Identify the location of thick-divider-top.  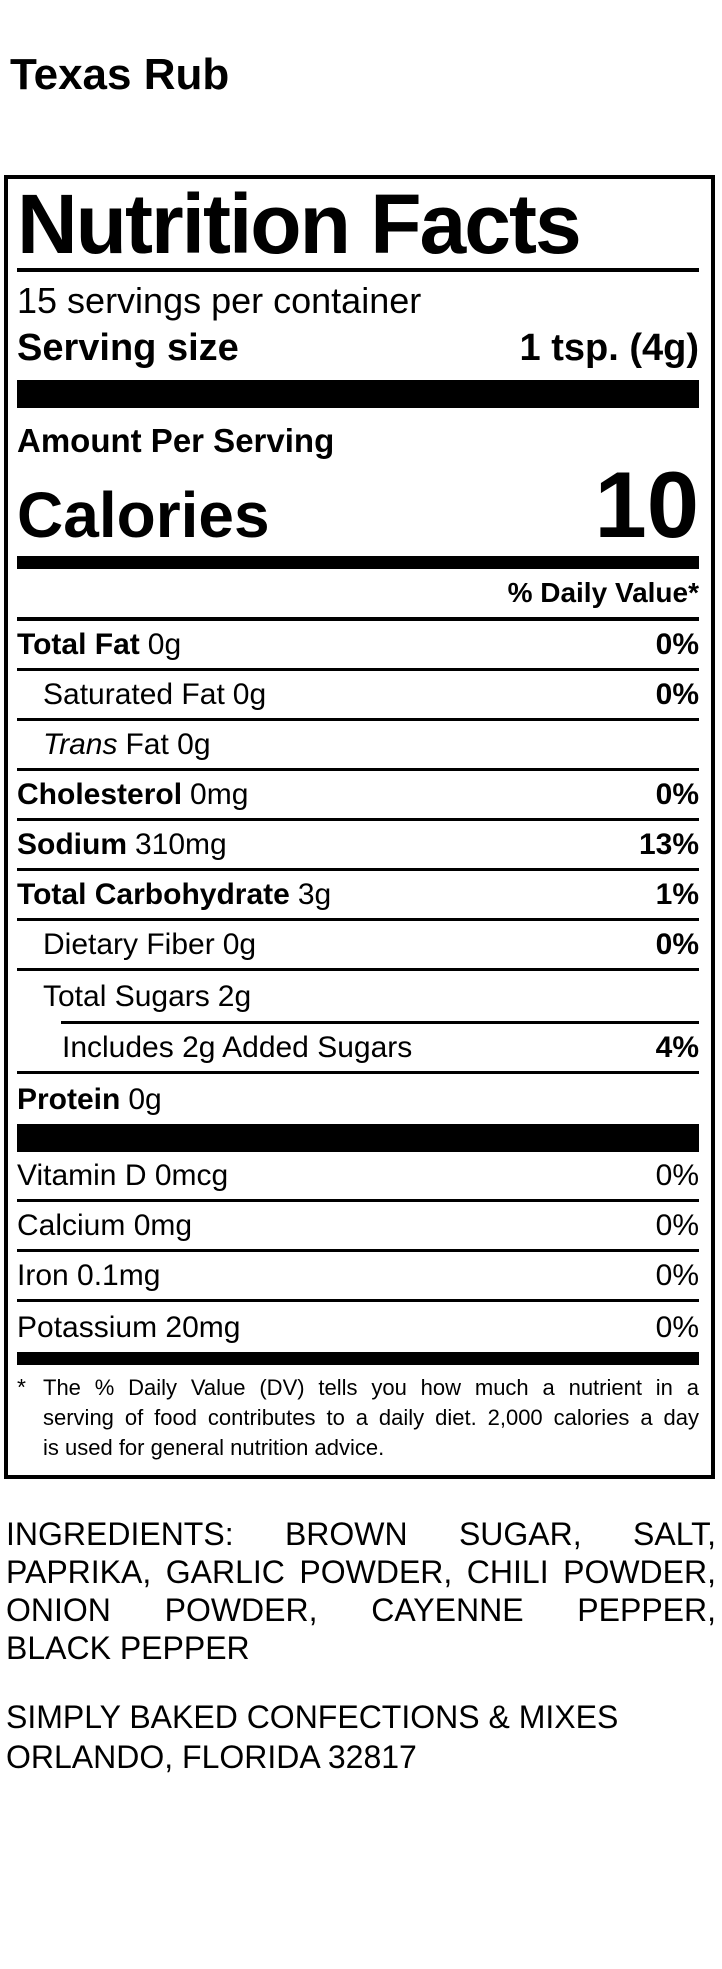
(358, 393).